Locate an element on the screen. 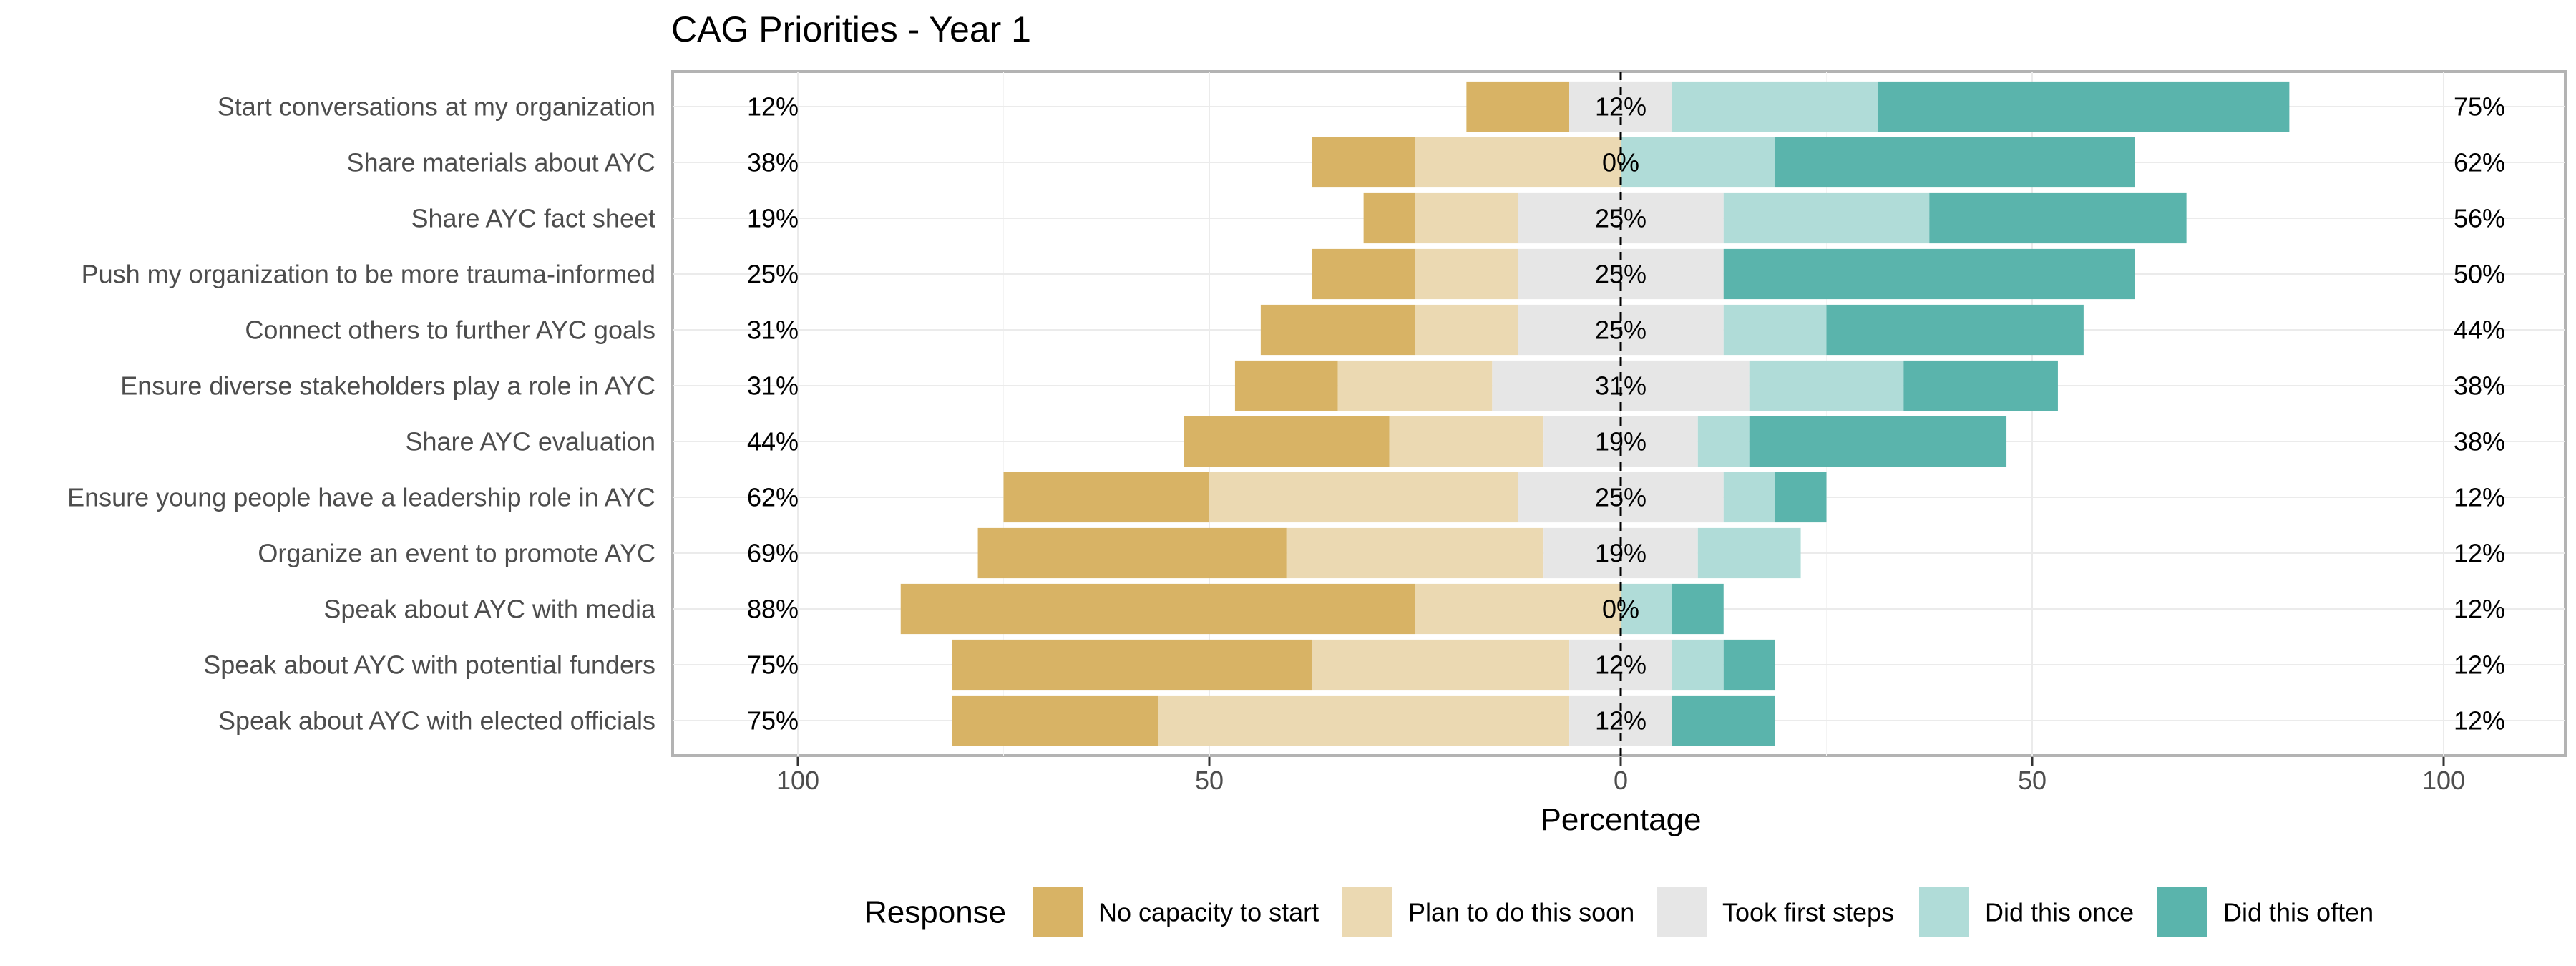 This screenshot has height=966, width=2576. left-percent-label: 38% is located at coordinates (773, 162).